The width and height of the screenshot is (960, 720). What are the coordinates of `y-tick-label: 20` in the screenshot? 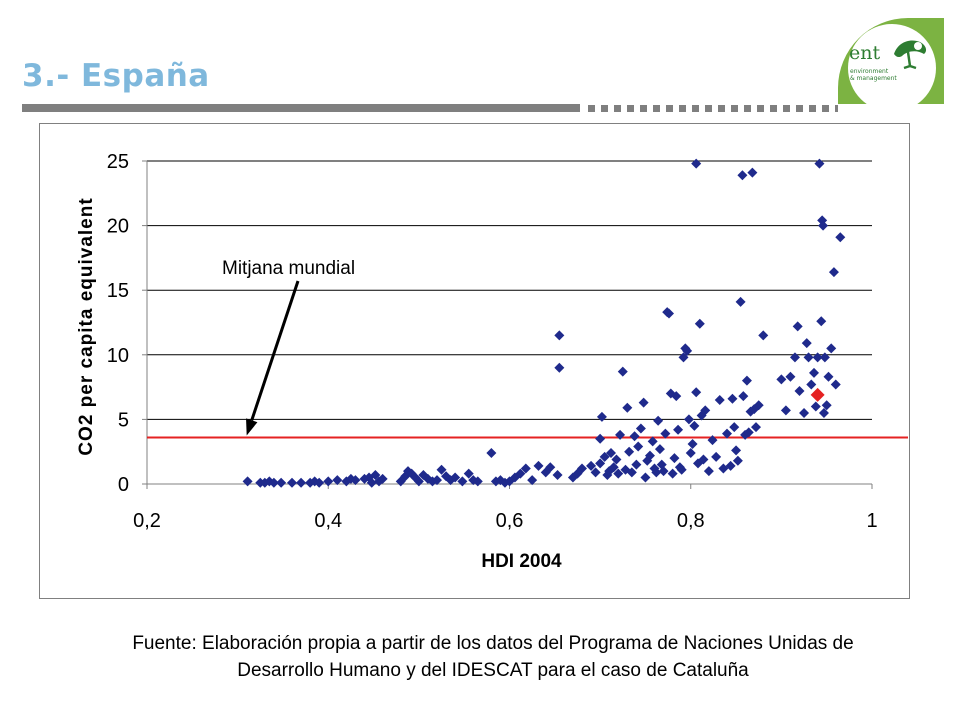 It's located at (118, 227).